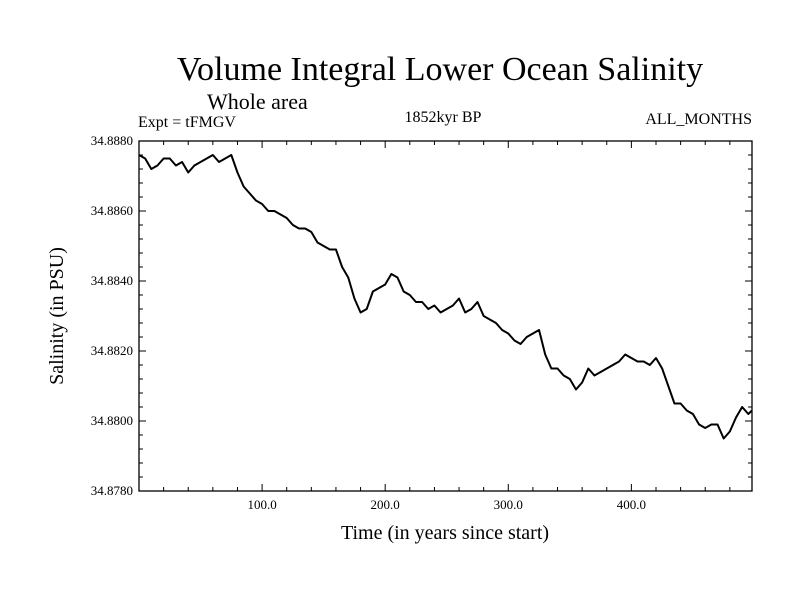 The image size is (800, 600). What do you see at coordinates (187, 122) in the screenshot?
I see `experiment-label: Expt = tFMGV` at bounding box center [187, 122].